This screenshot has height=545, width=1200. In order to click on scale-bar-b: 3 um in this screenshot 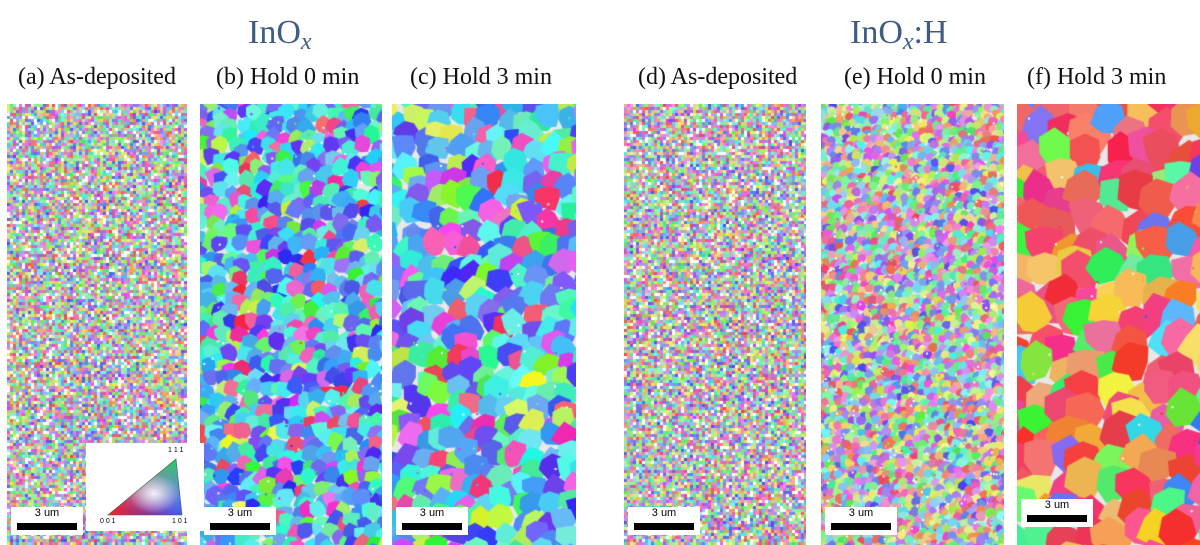, I will do `click(240, 521)`.